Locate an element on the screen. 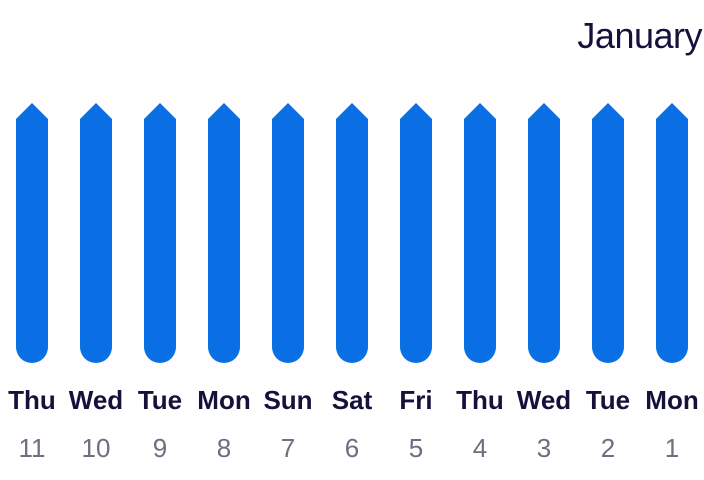  day-number: 7 is located at coordinates (288, 448).